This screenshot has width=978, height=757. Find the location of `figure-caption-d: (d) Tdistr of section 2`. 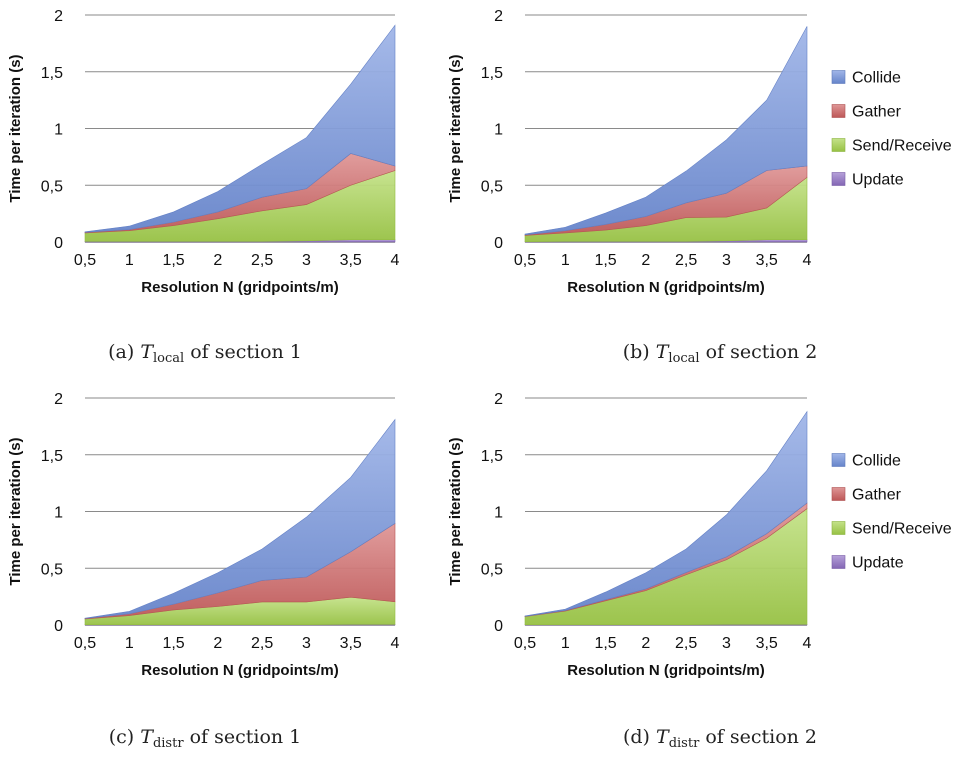

figure-caption-d: (d) Tdistr of section 2 is located at coordinates (720, 738).